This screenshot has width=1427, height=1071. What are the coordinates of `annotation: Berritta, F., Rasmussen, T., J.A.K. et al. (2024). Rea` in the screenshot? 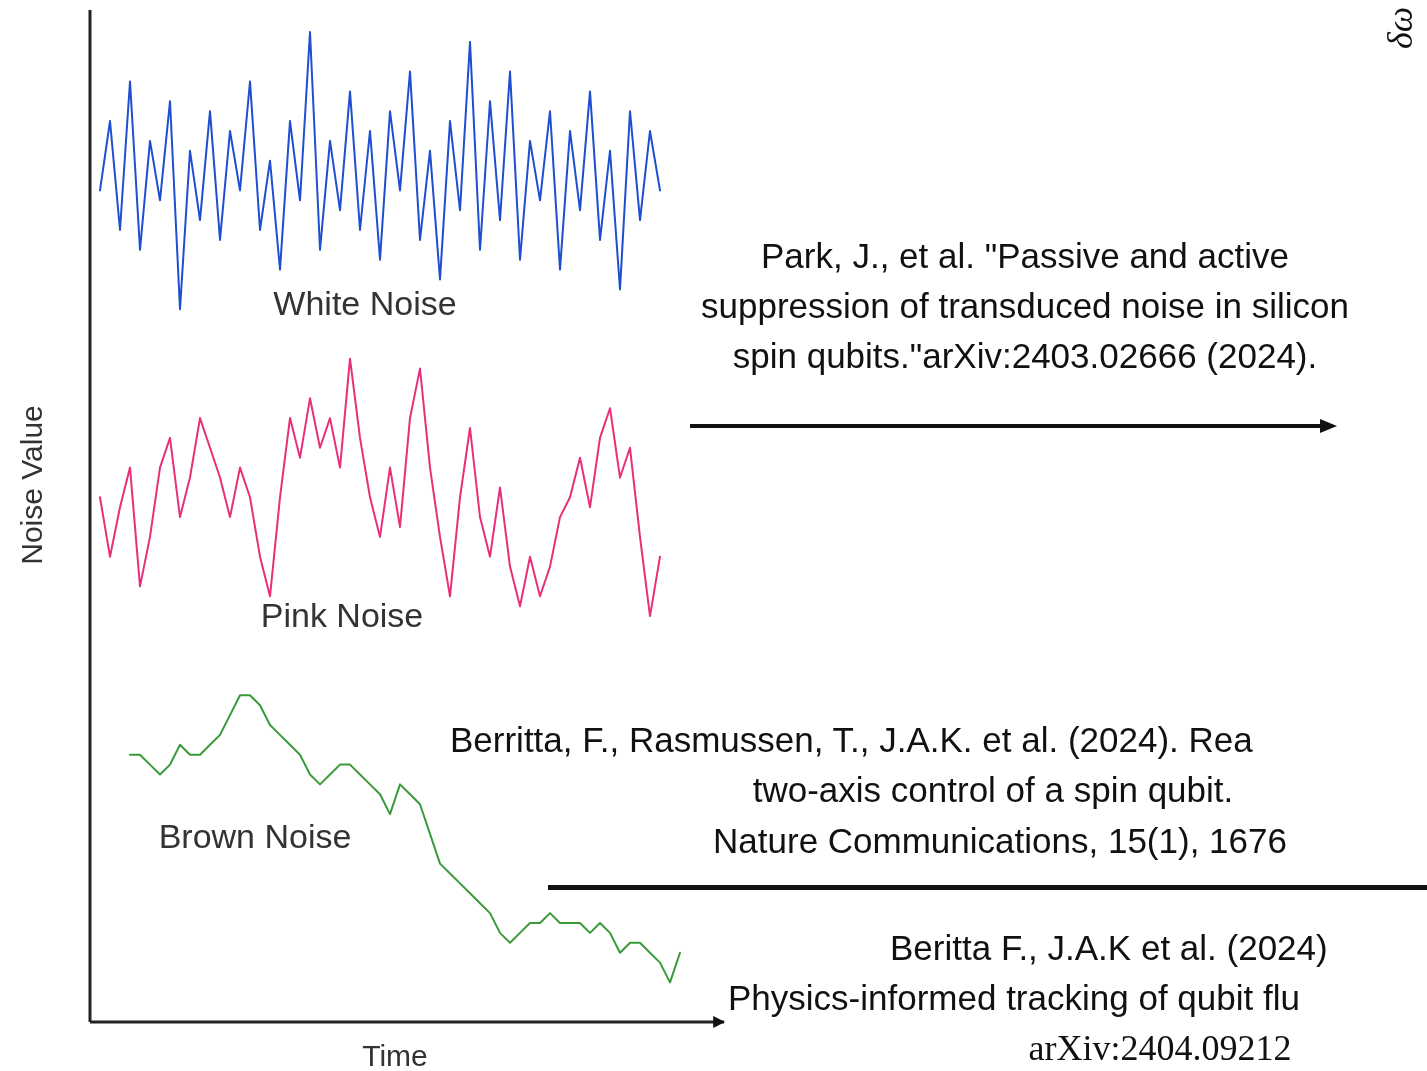 It's located at (852, 739).